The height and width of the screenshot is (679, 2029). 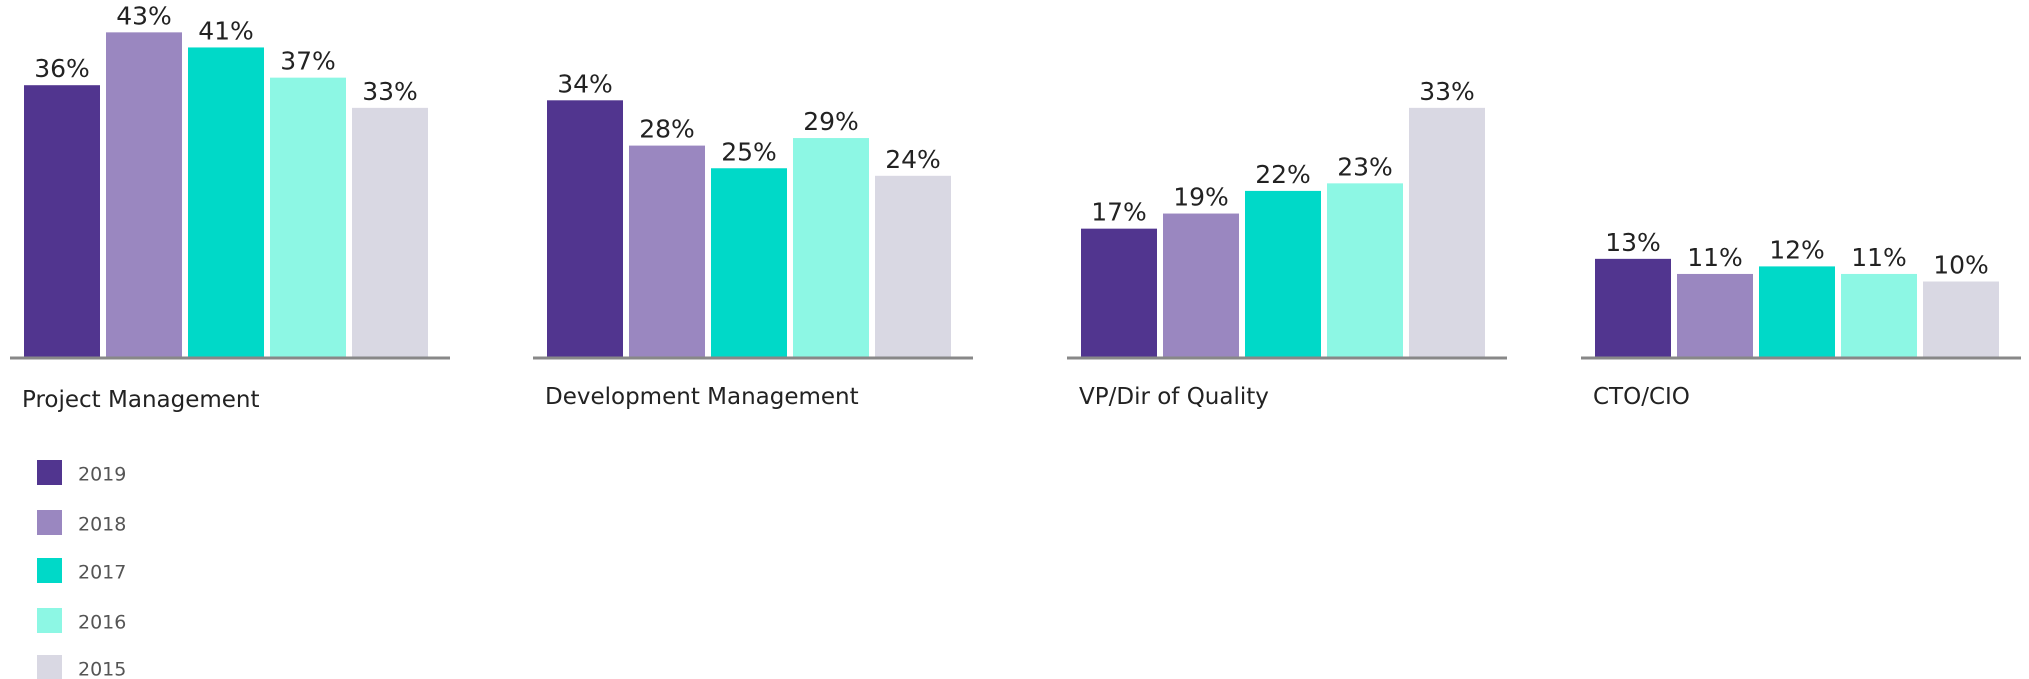 I want to click on value-label: 24%, so click(x=913, y=159).